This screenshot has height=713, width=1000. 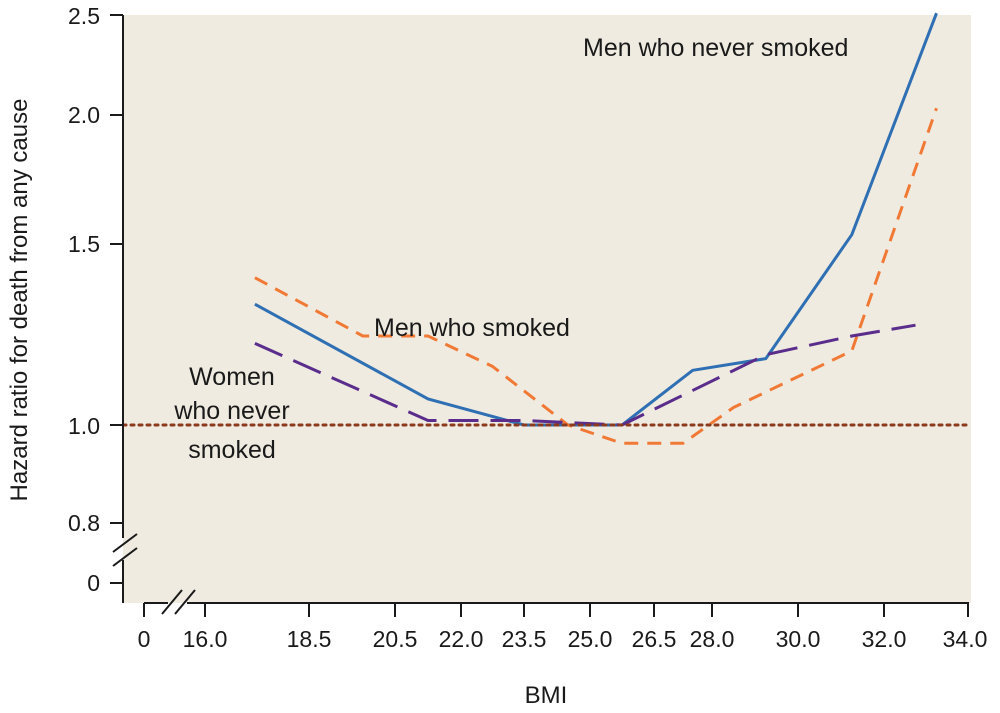 I want to click on x-tick-label: 32.0, so click(x=884, y=639).